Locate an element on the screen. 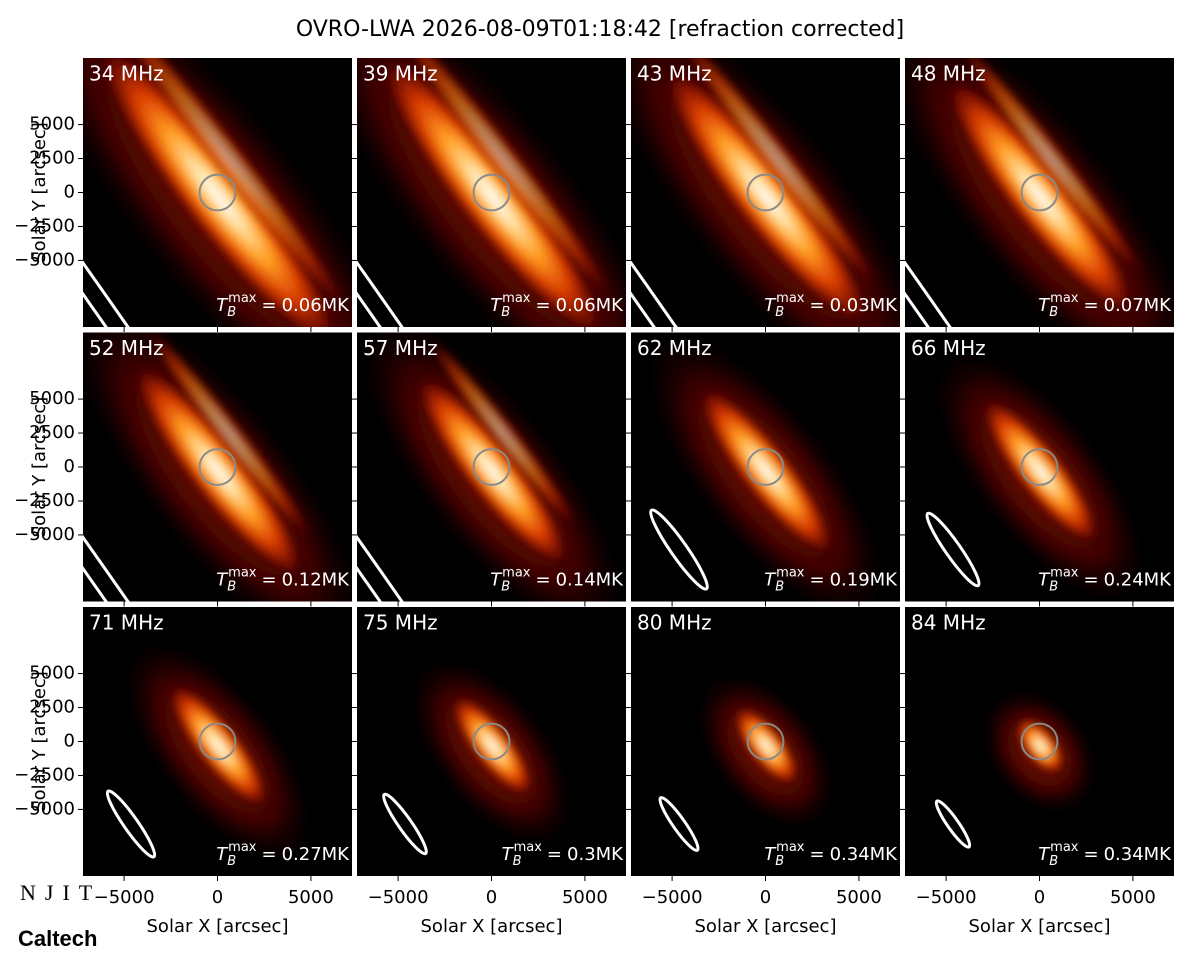  x-tick-label: −5000 is located at coordinates (946, 897).